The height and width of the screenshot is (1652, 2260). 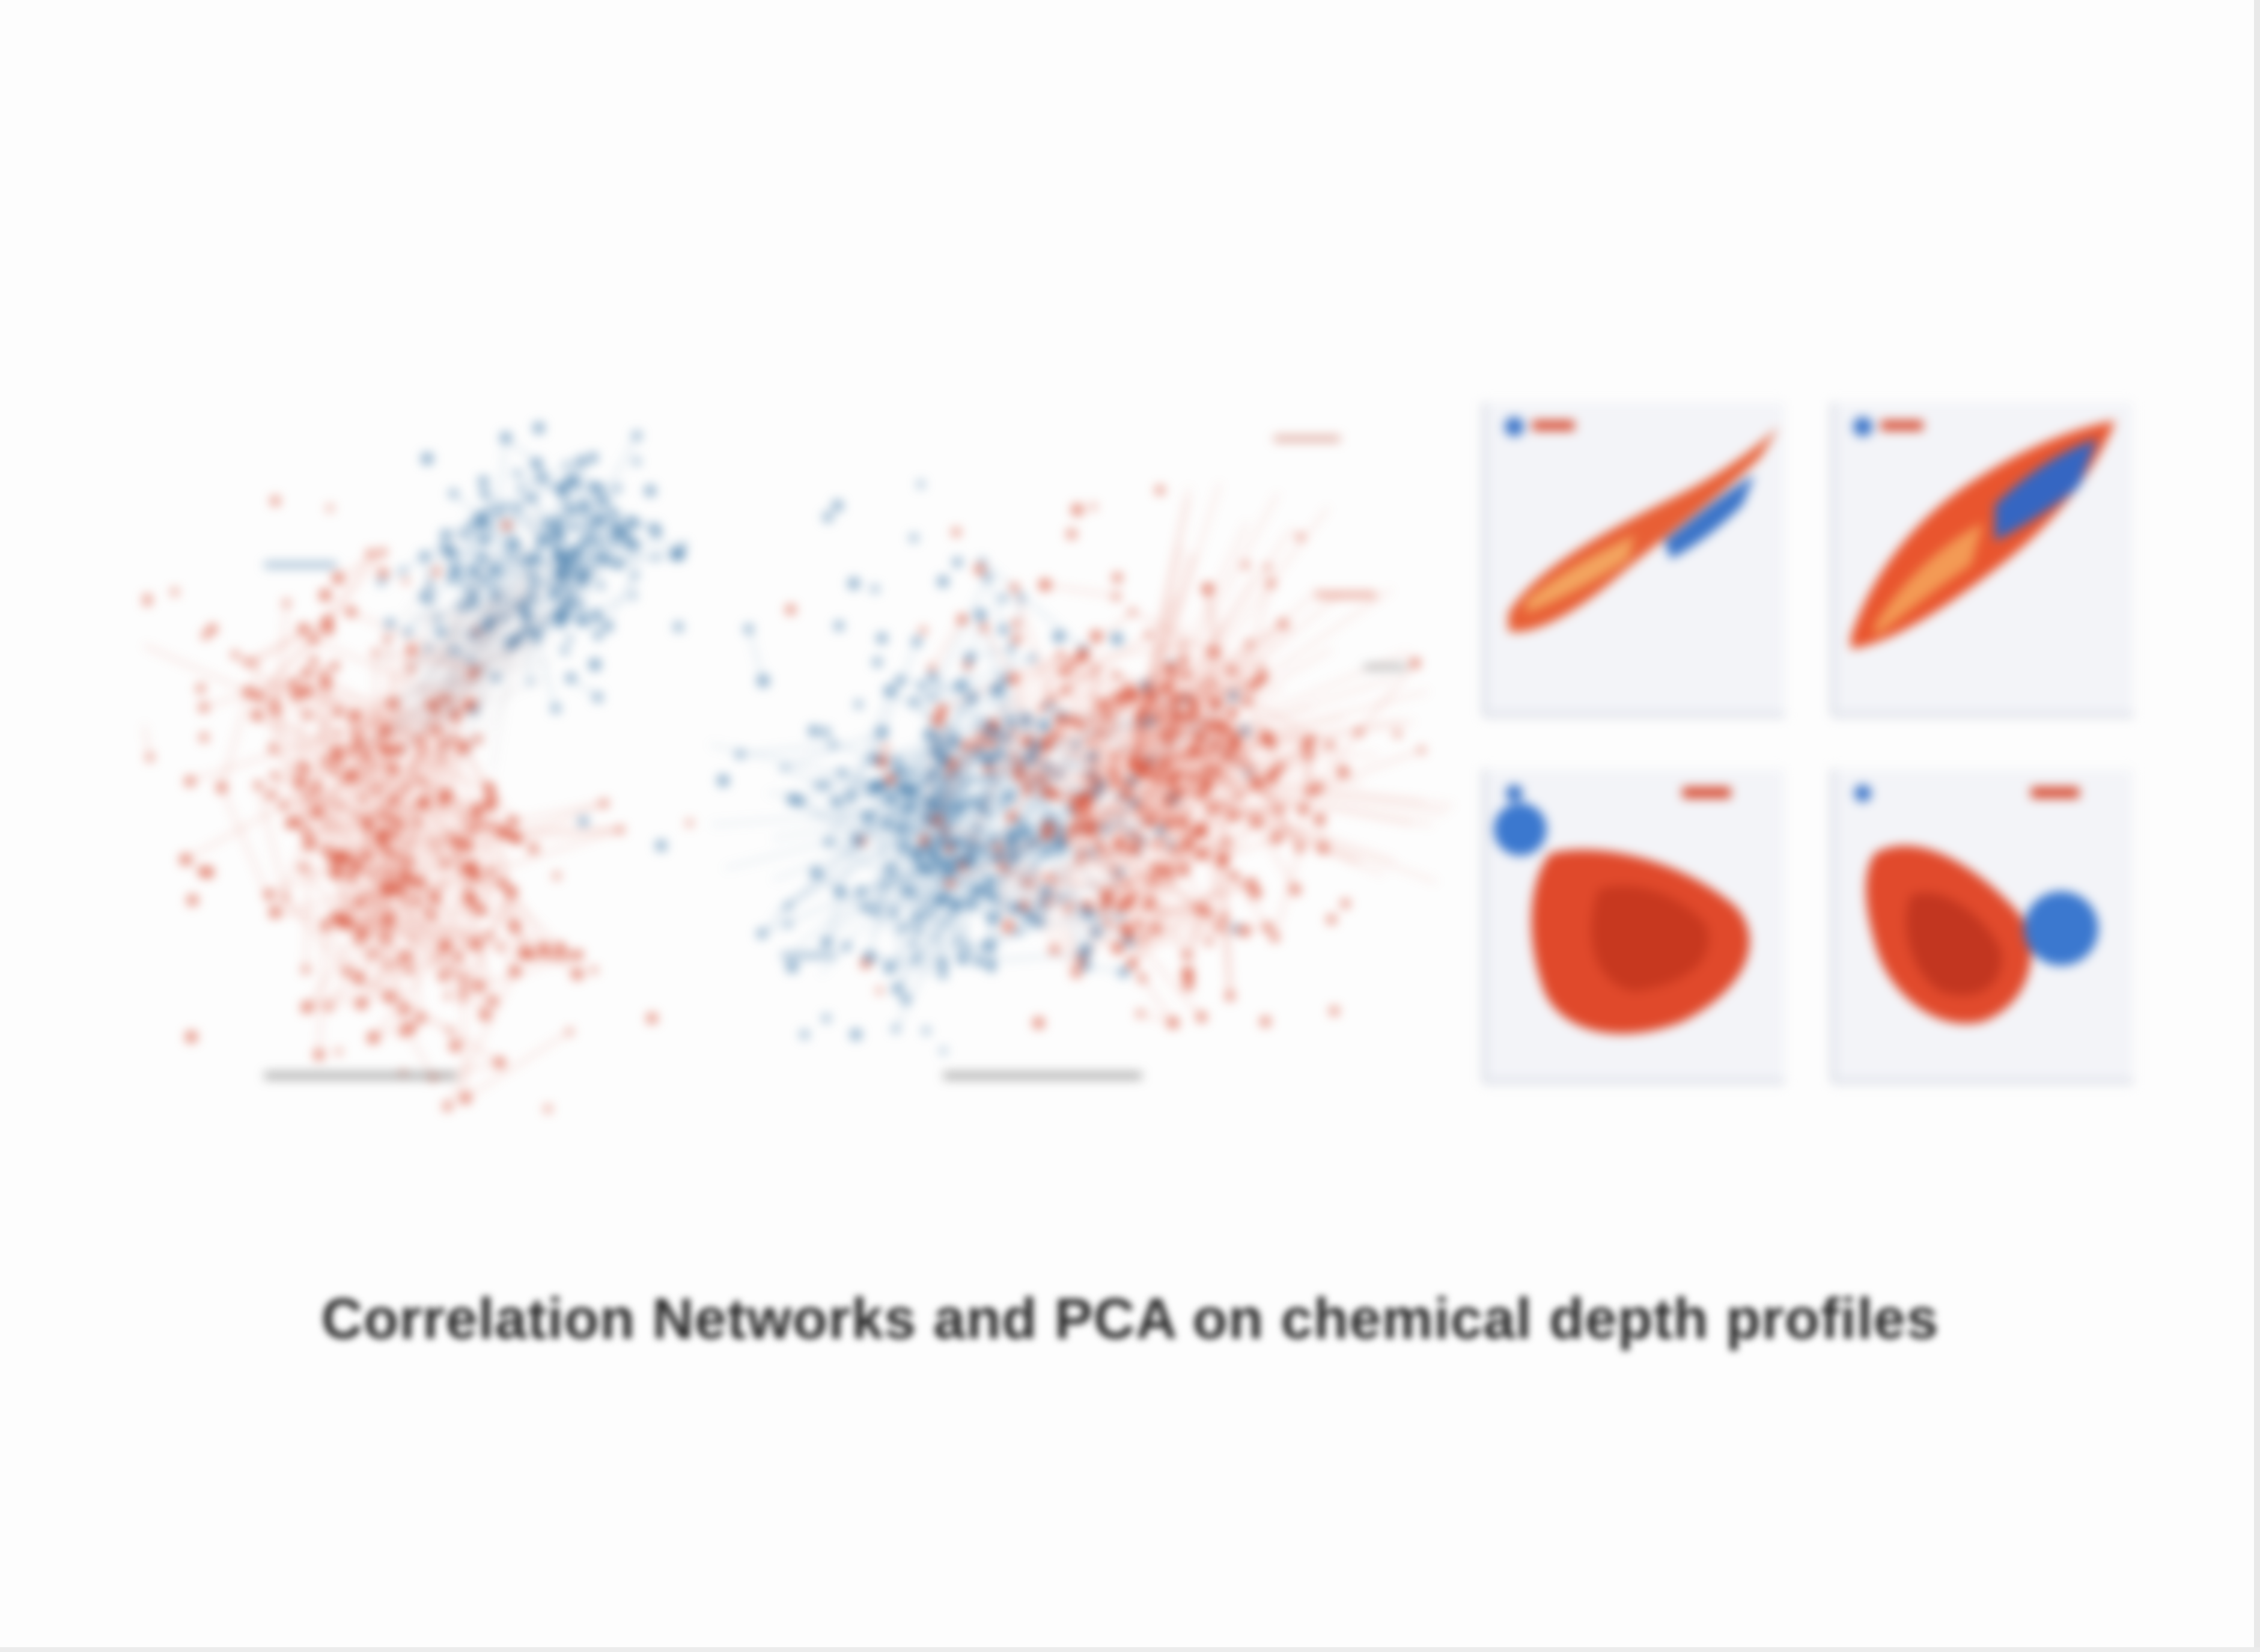 What do you see at coordinates (1982, 927) in the screenshot?
I see `pca-panel-bottom-right` at bounding box center [1982, 927].